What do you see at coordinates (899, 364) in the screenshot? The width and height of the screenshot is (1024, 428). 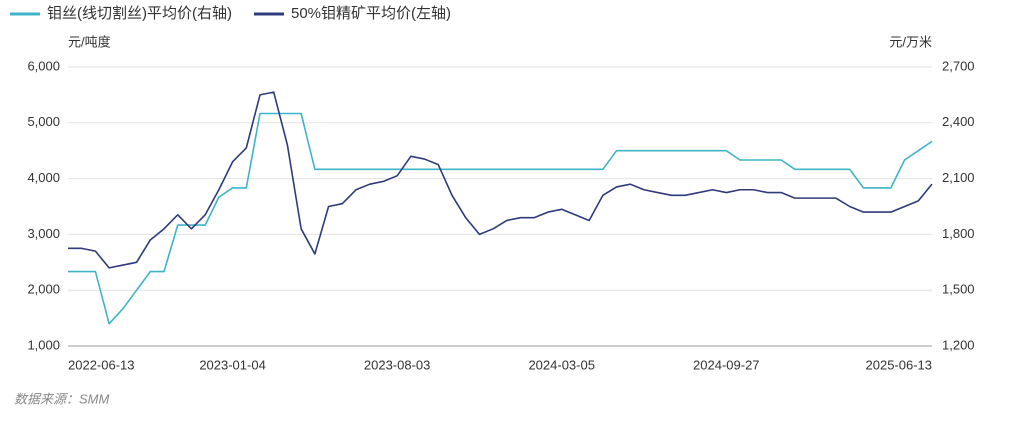 I see `x-tick-label: 2025-06-13` at bounding box center [899, 364].